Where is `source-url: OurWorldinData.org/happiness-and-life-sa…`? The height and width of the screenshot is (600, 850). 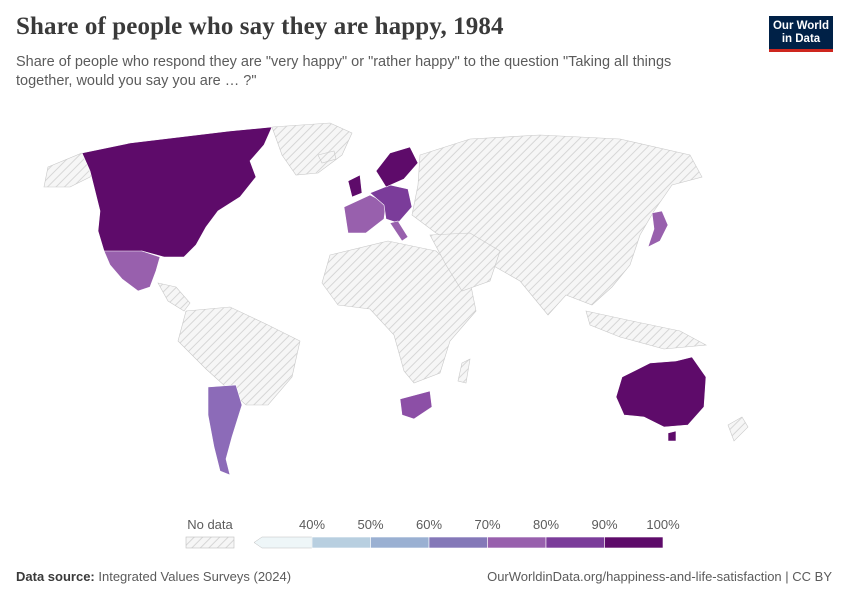 source-url: OurWorldinData.org/happiness-and-life-sa… is located at coordinates (659, 576).